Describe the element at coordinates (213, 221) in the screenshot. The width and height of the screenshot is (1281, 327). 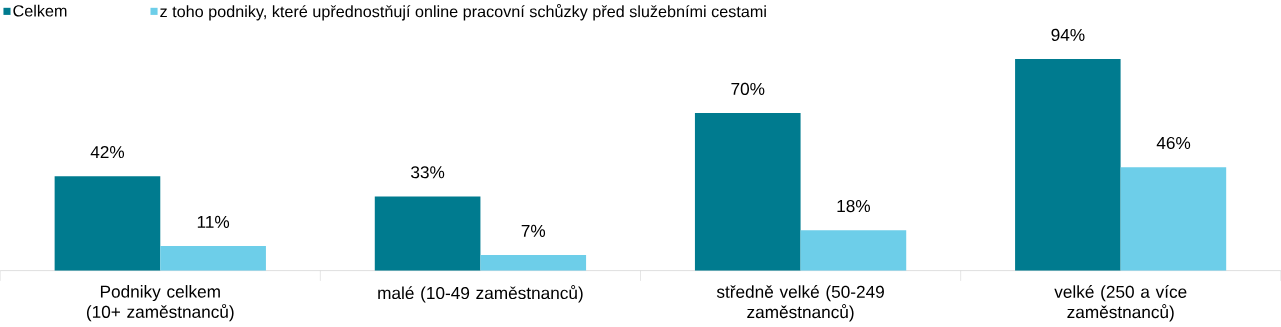
I see `data-label: 11%` at that location.